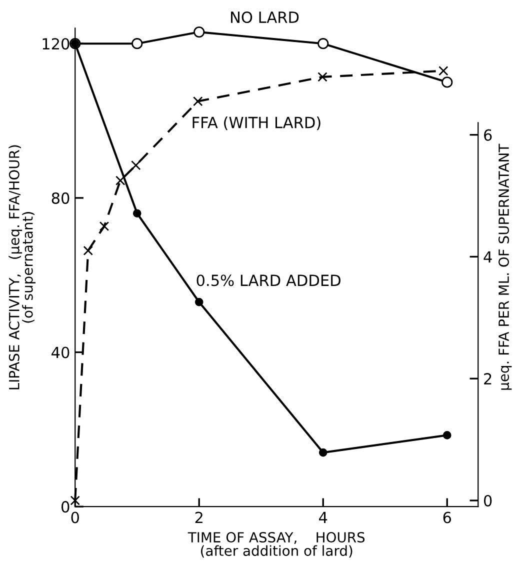 This screenshot has height=575, width=518. I want to click on y2-tick-label: 0, so click(488, 500).